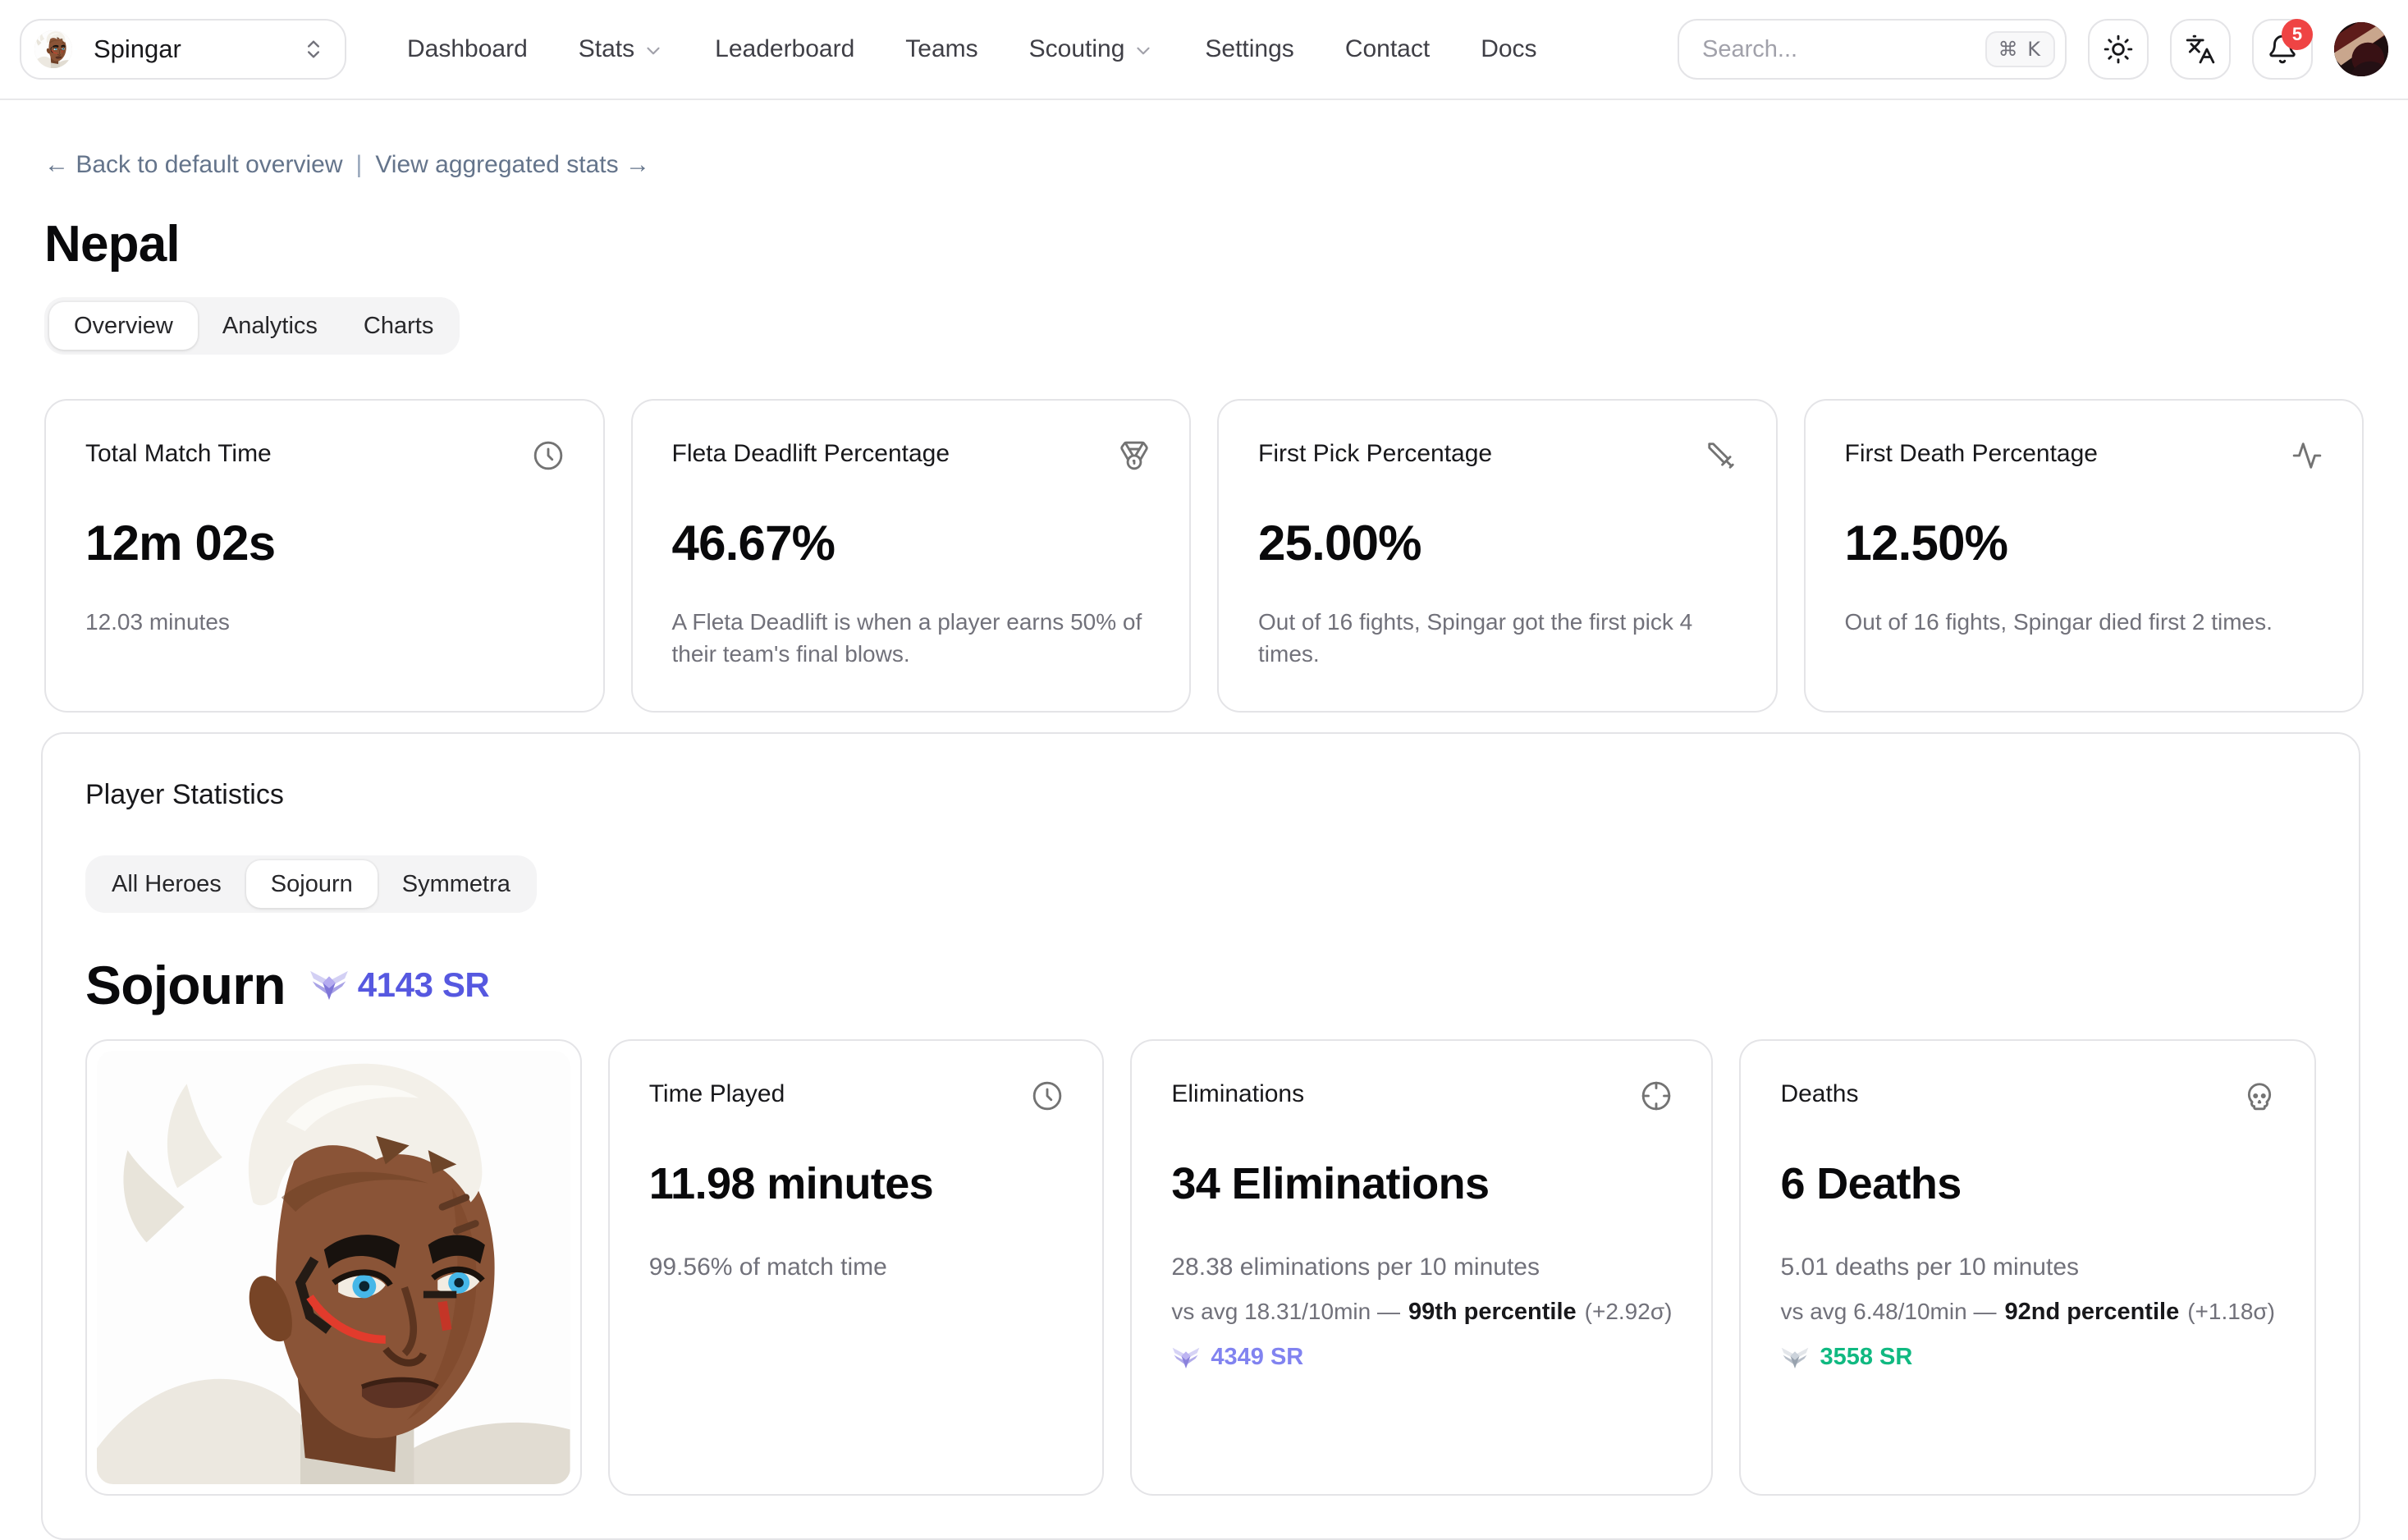  Describe the element at coordinates (324, 556) in the screenshot. I see `total-match-time-card: Total Match Time 12m 02s 12.03 minutes` at that location.